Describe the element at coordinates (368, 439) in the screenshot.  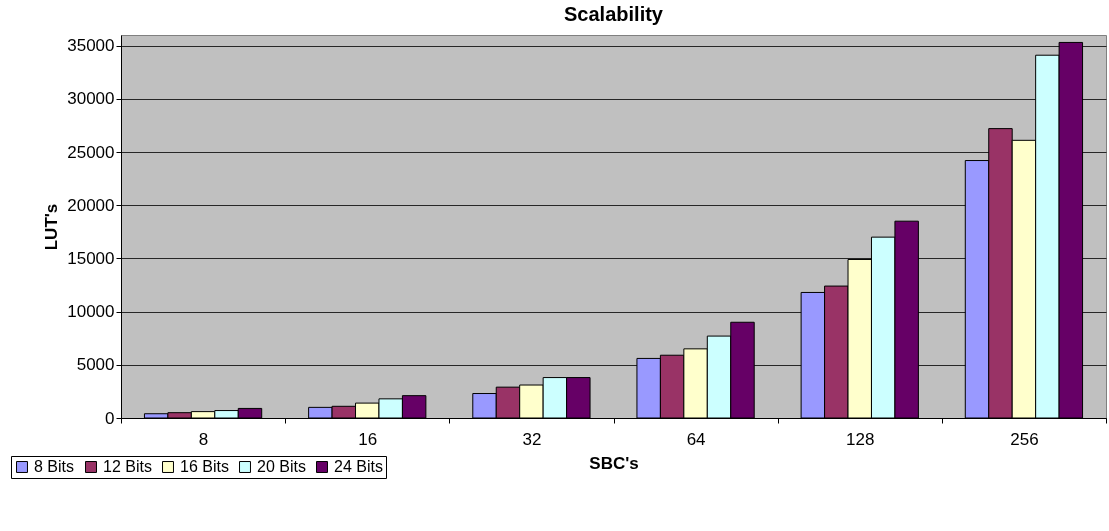
I see `x-tick-label: 16` at that location.